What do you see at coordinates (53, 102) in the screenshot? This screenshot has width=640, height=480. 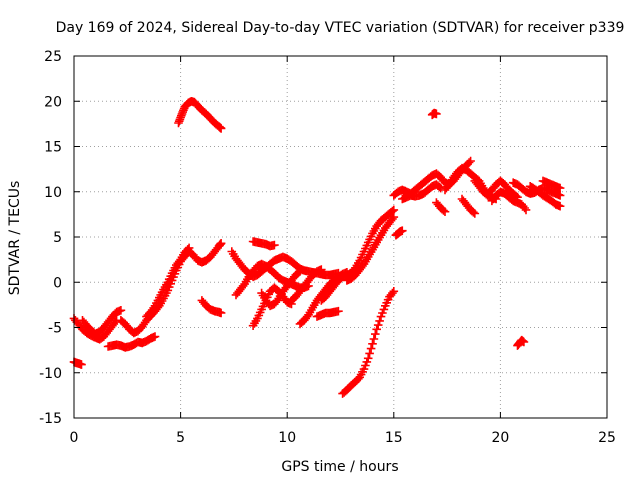 I see `y-tick-label: 20` at bounding box center [53, 102].